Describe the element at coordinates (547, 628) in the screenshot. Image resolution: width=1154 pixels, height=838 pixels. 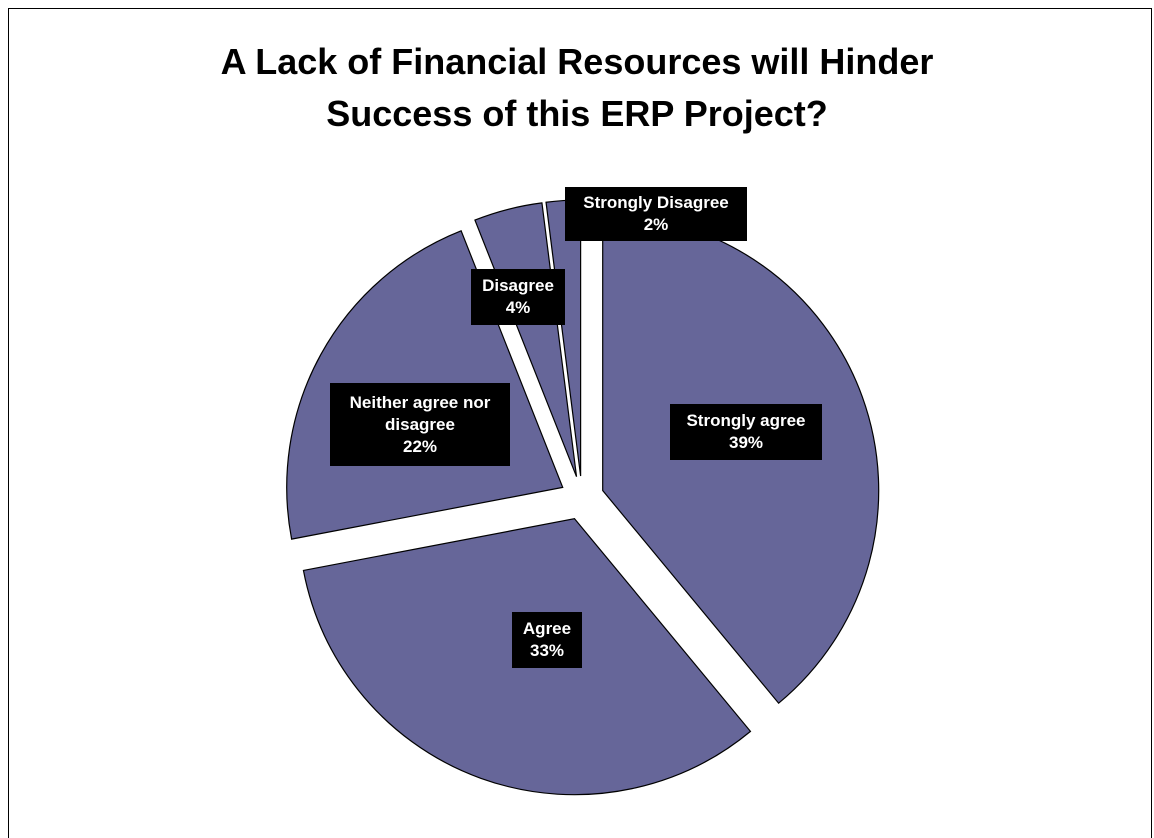
I see `slice-label-text: Agree` at that location.